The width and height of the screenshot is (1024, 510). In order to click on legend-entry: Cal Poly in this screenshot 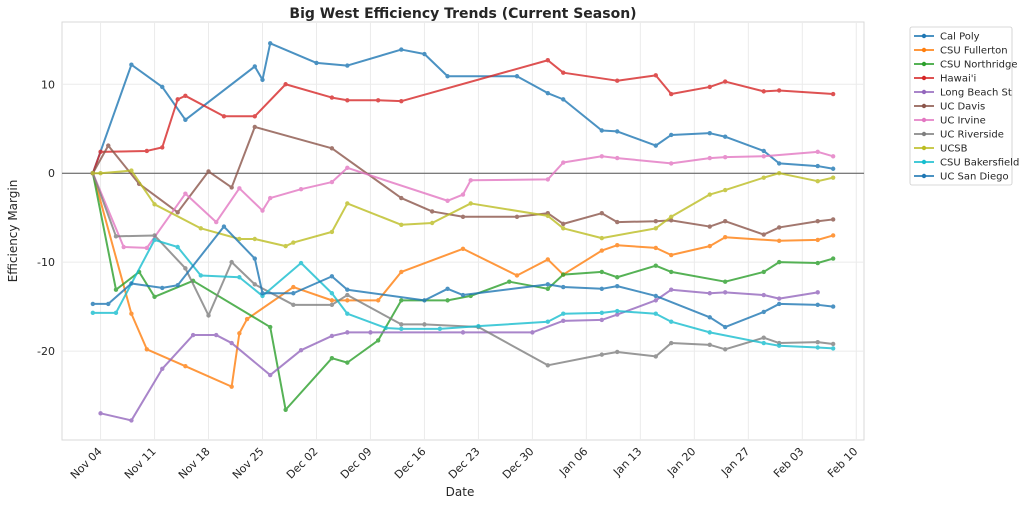, I will do `click(947, 37)`.